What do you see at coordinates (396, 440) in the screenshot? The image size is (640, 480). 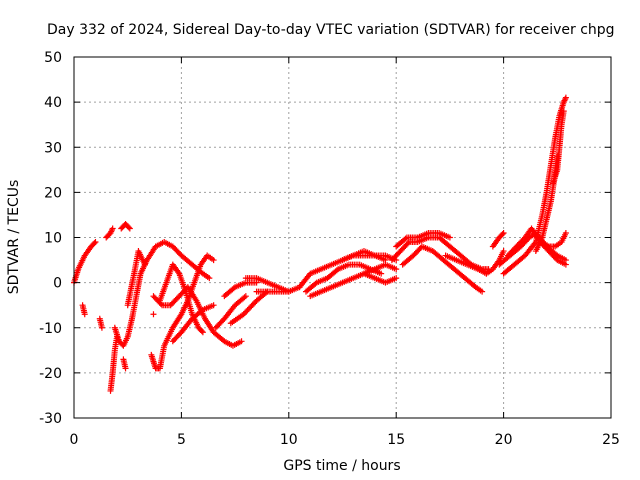 I see `x-tick-label: 15` at bounding box center [396, 440].